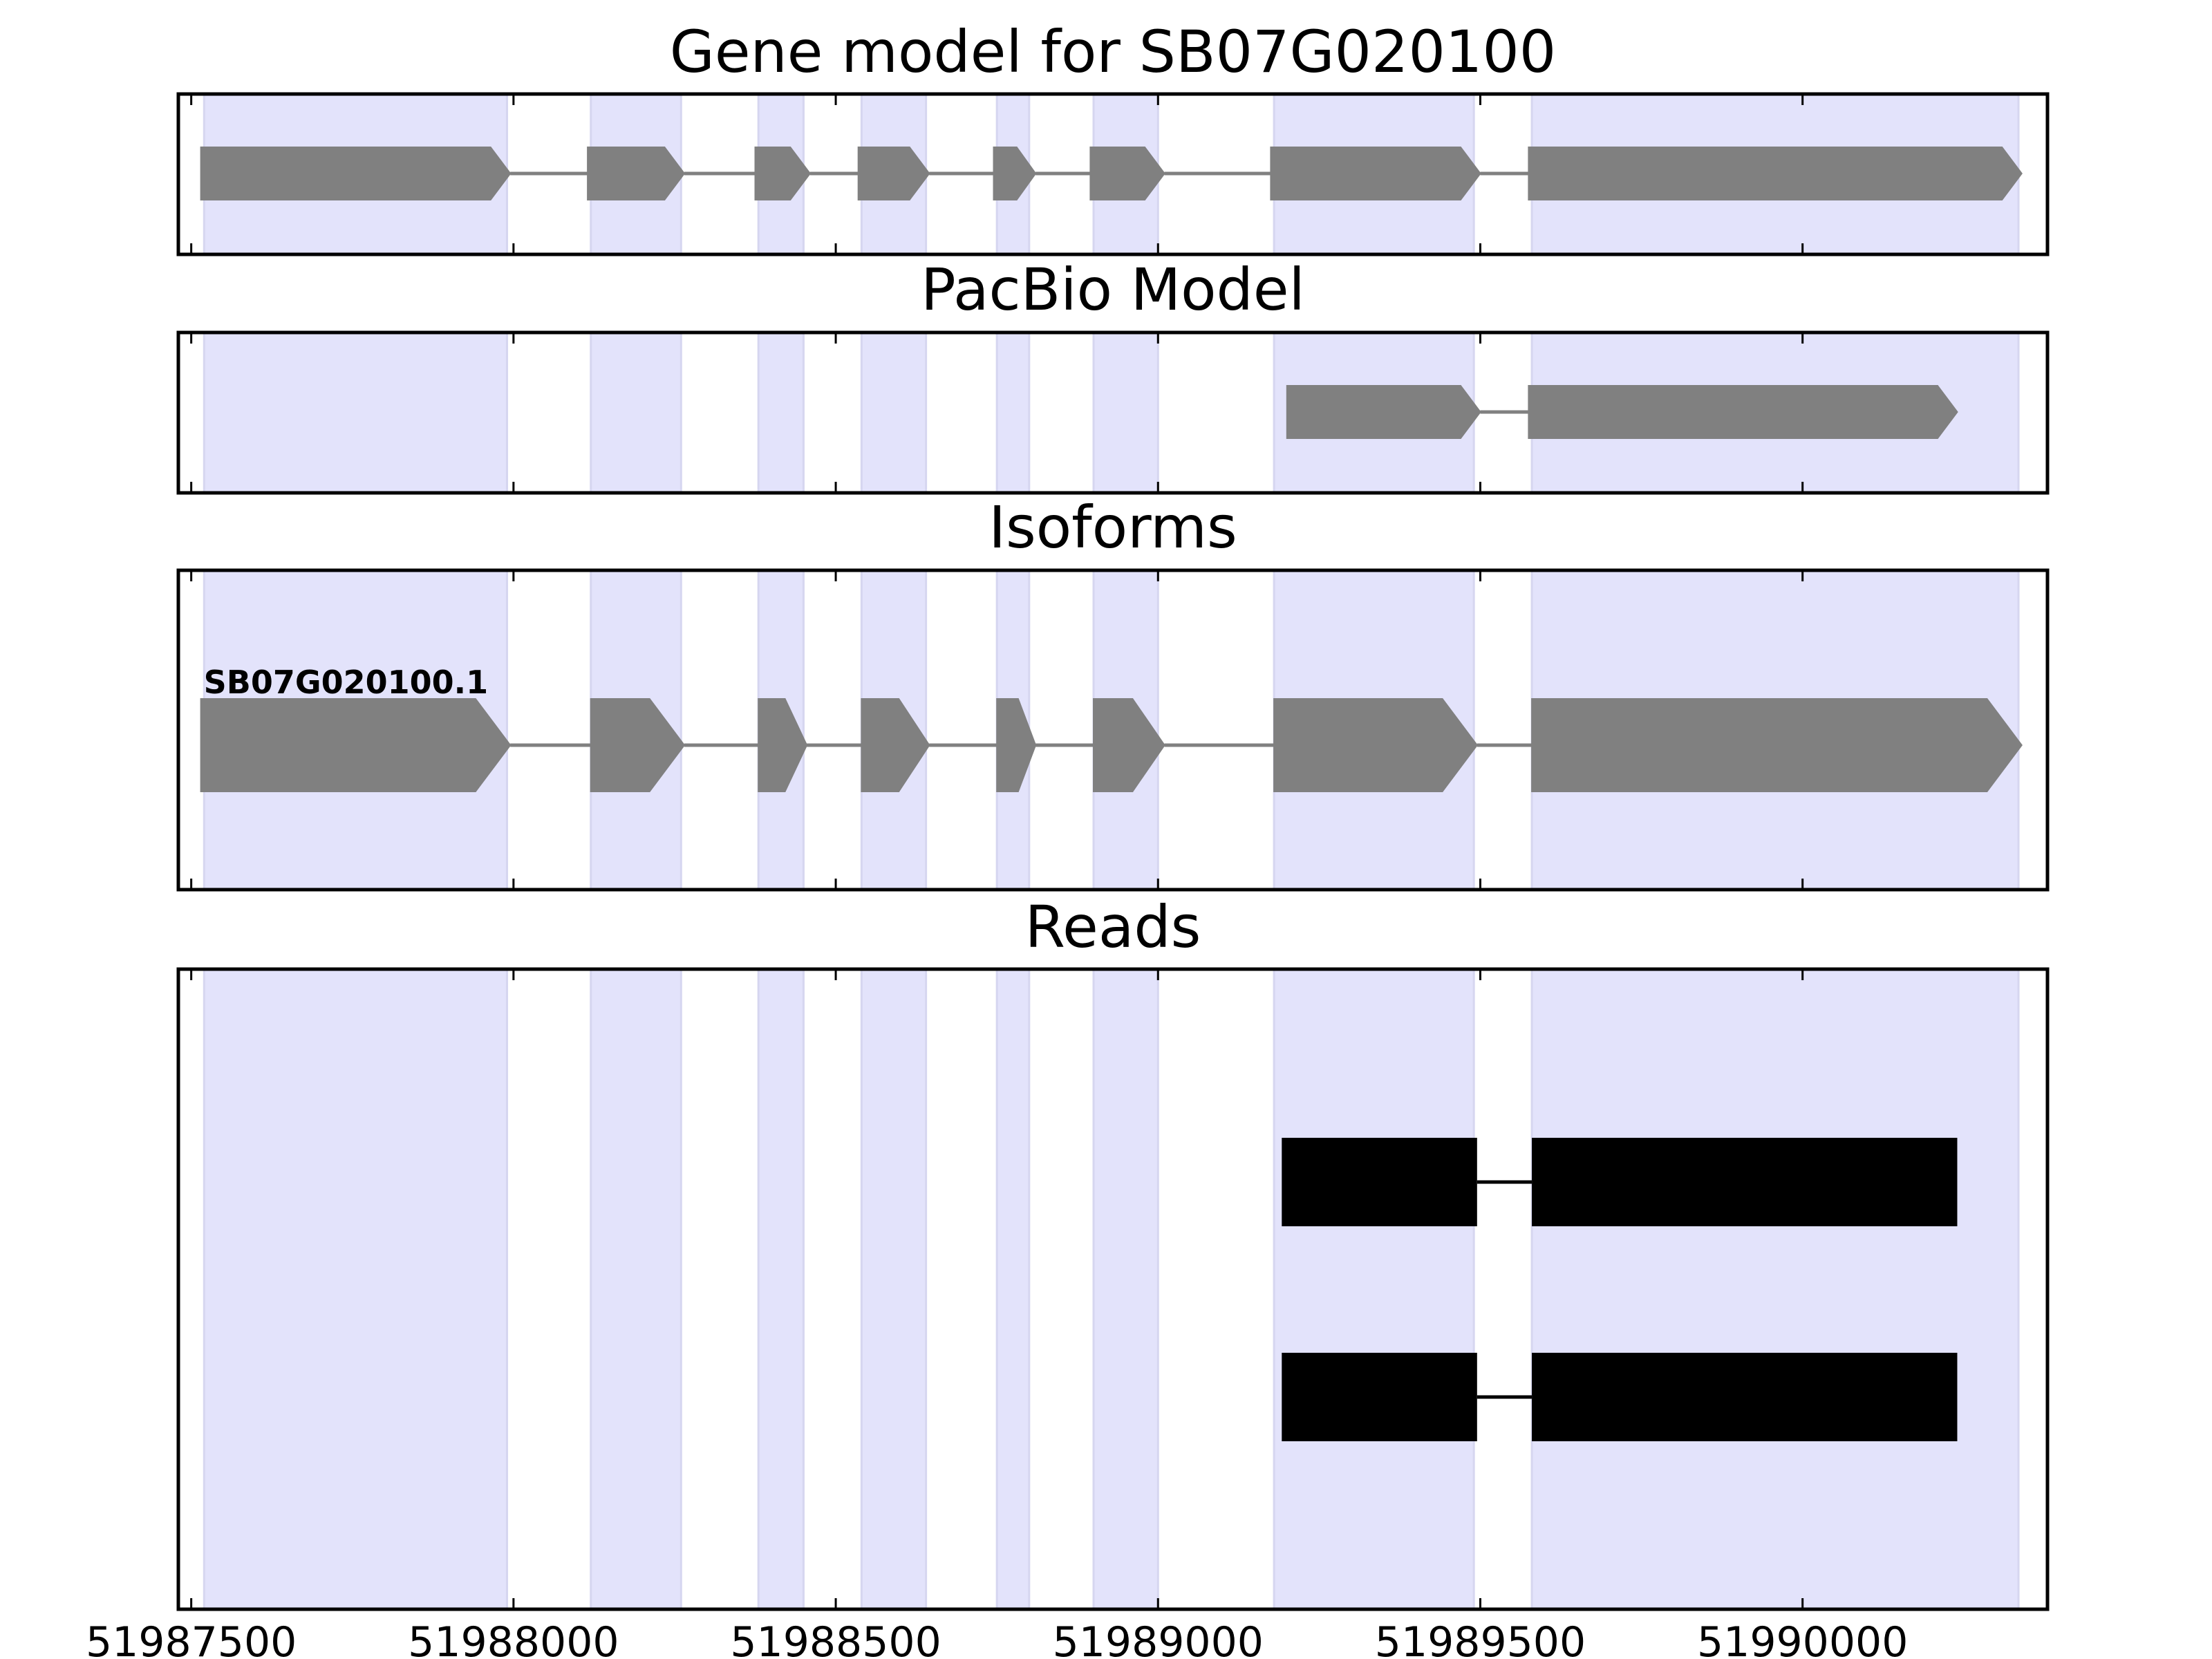 The height and width of the screenshot is (1659, 2212). Describe the element at coordinates (1113, 52) in the screenshot. I see `panel-title: Gene model for SB07G020100` at that location.